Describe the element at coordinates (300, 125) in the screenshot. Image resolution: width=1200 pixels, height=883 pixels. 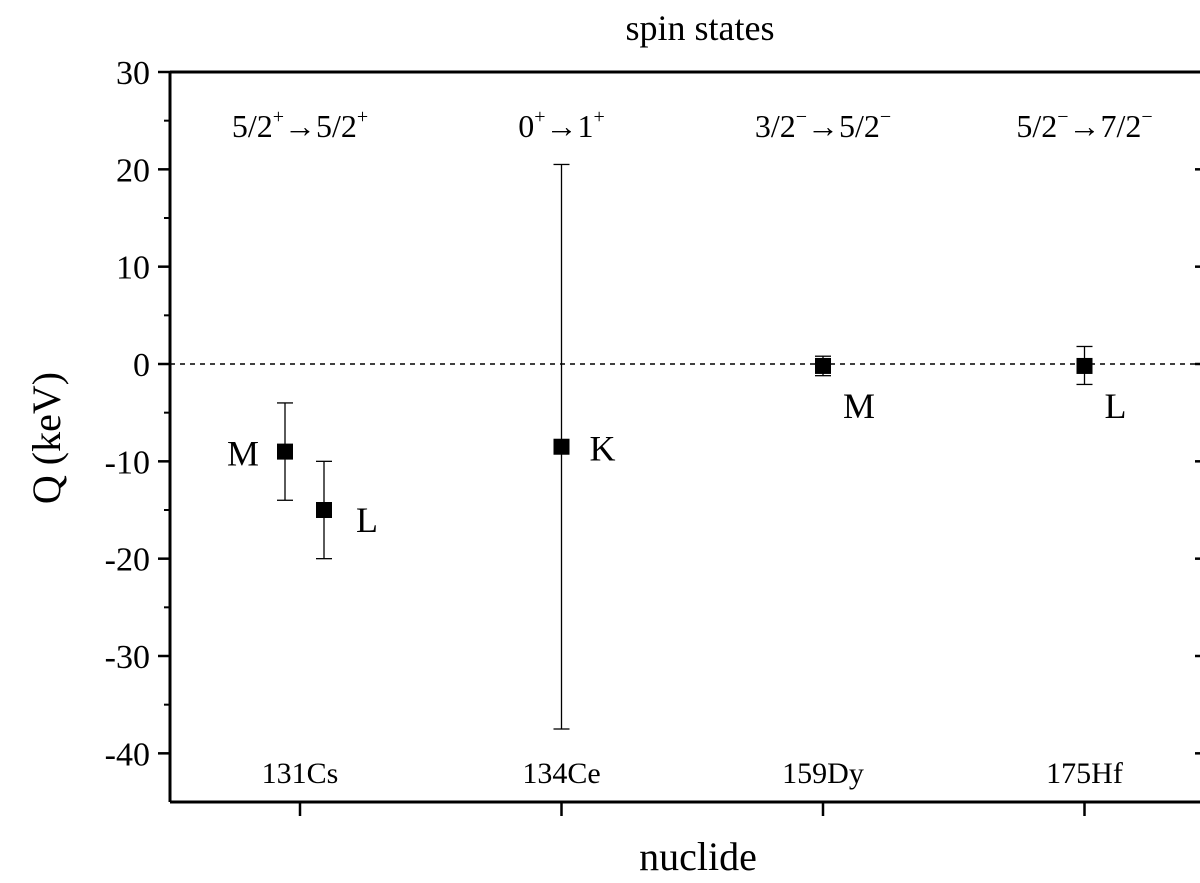
I see `spin-transition-label: 5/2+→5/2+` at that location.